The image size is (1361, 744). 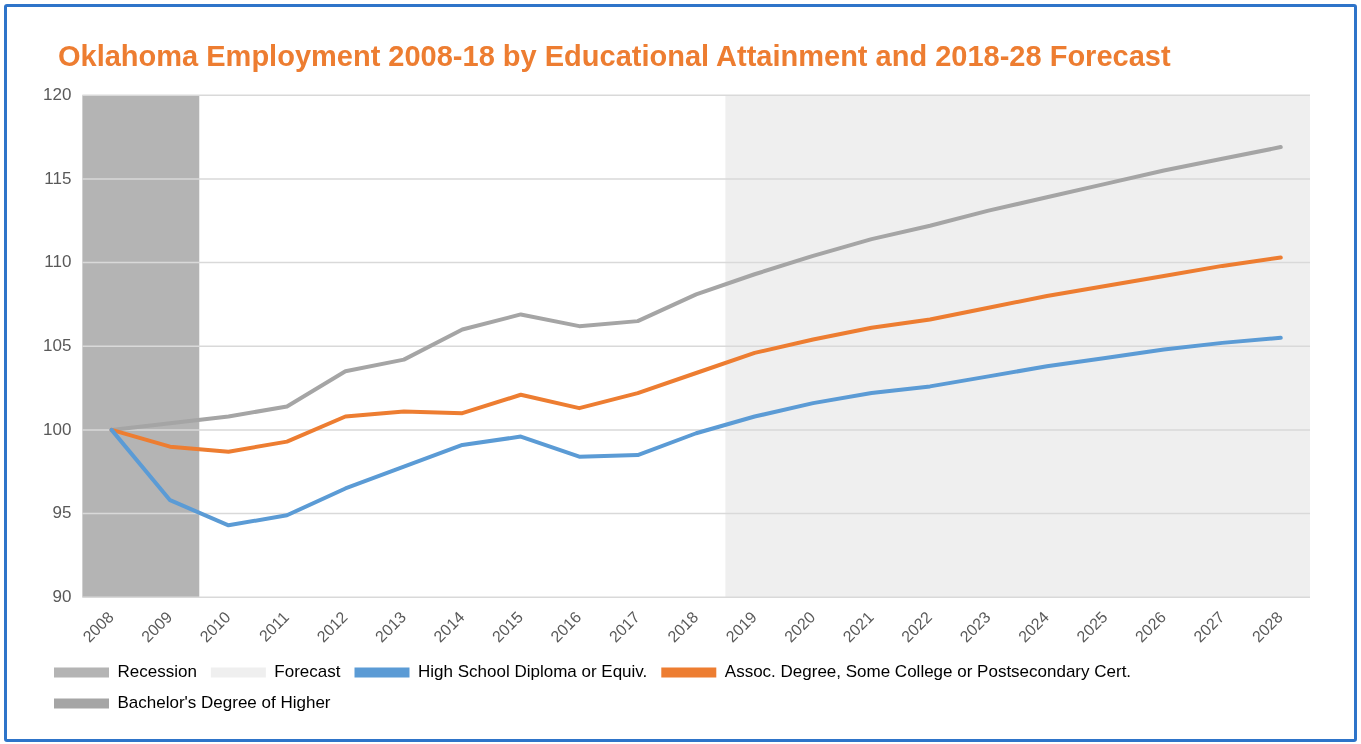 I want to click on chart-title: Oklahoma Employment 2008-18 by Educational Attainment and 2018-28 Forecast, so click(x=614, y=56).